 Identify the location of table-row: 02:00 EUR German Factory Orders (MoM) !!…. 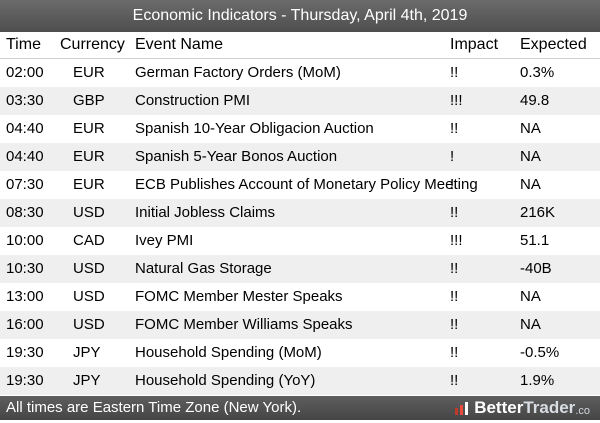
(300, 73).